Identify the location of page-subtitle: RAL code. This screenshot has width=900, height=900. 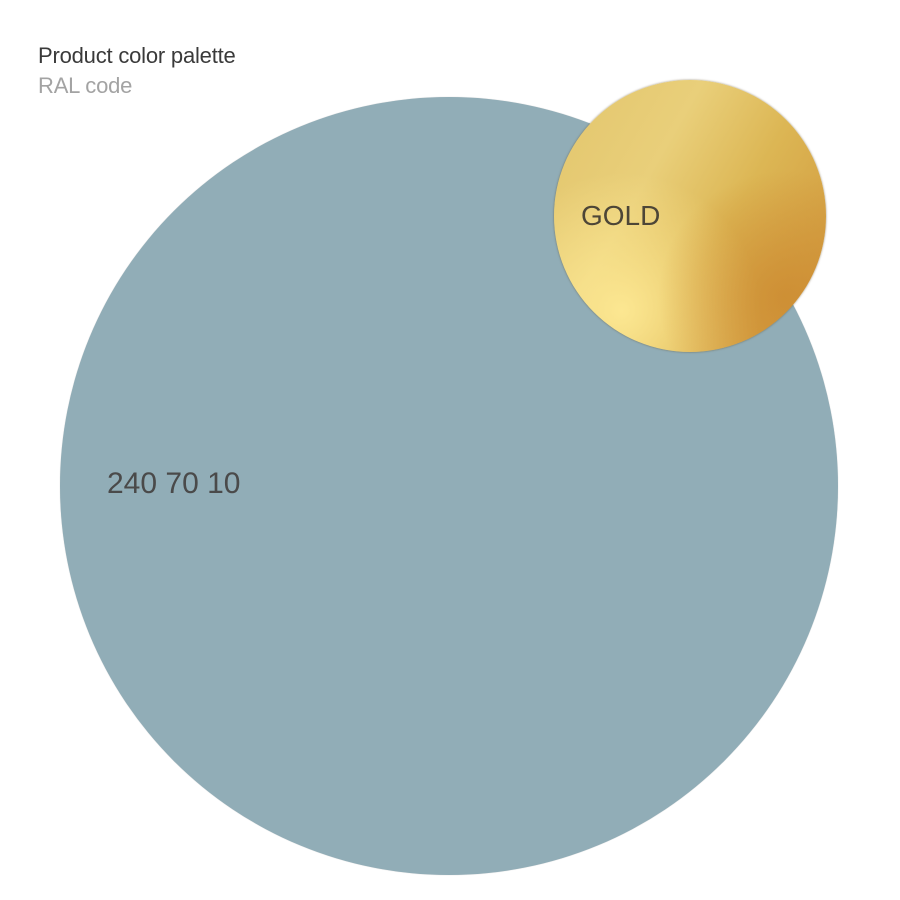
(85, 85).